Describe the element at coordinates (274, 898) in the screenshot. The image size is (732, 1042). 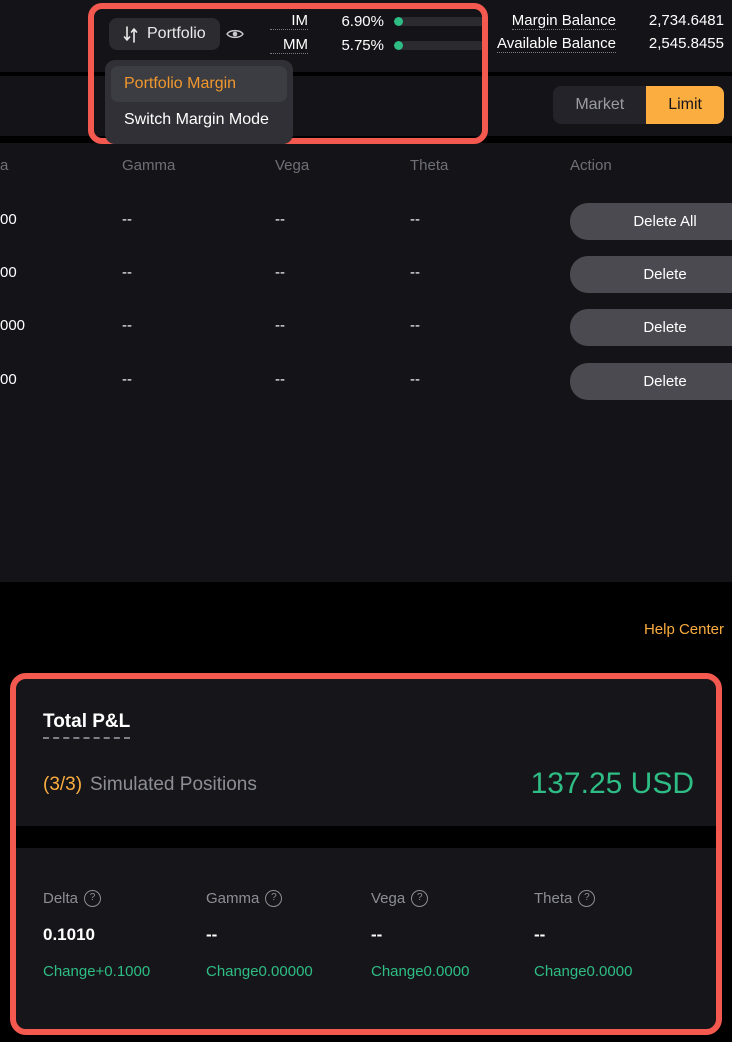
I see `help-icon-gamma: ?` at that location.